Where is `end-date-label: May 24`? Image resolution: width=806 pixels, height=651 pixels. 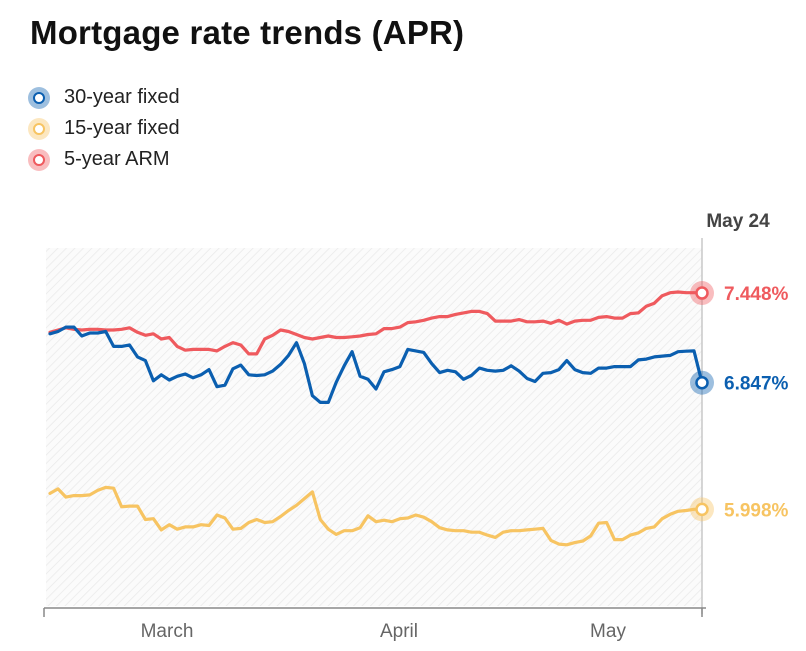
end-date-label: May 24 is located at coordinates (738, 221).